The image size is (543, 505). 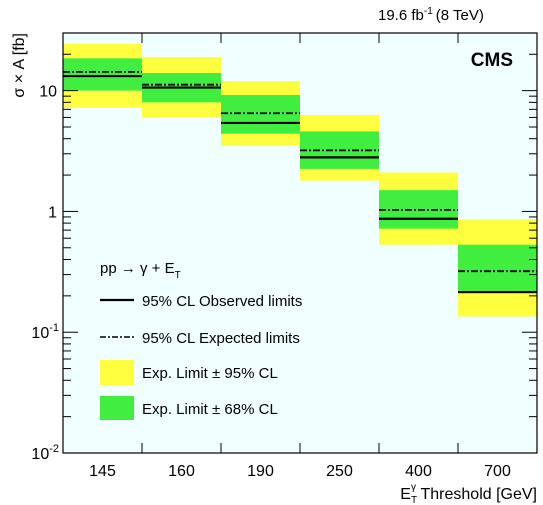 What do you see at coordinates (210, 373) in the screenshot?
I see `legend-band95-label: Exp. Limit ± 95% CL` at bounding box center [210, 373].